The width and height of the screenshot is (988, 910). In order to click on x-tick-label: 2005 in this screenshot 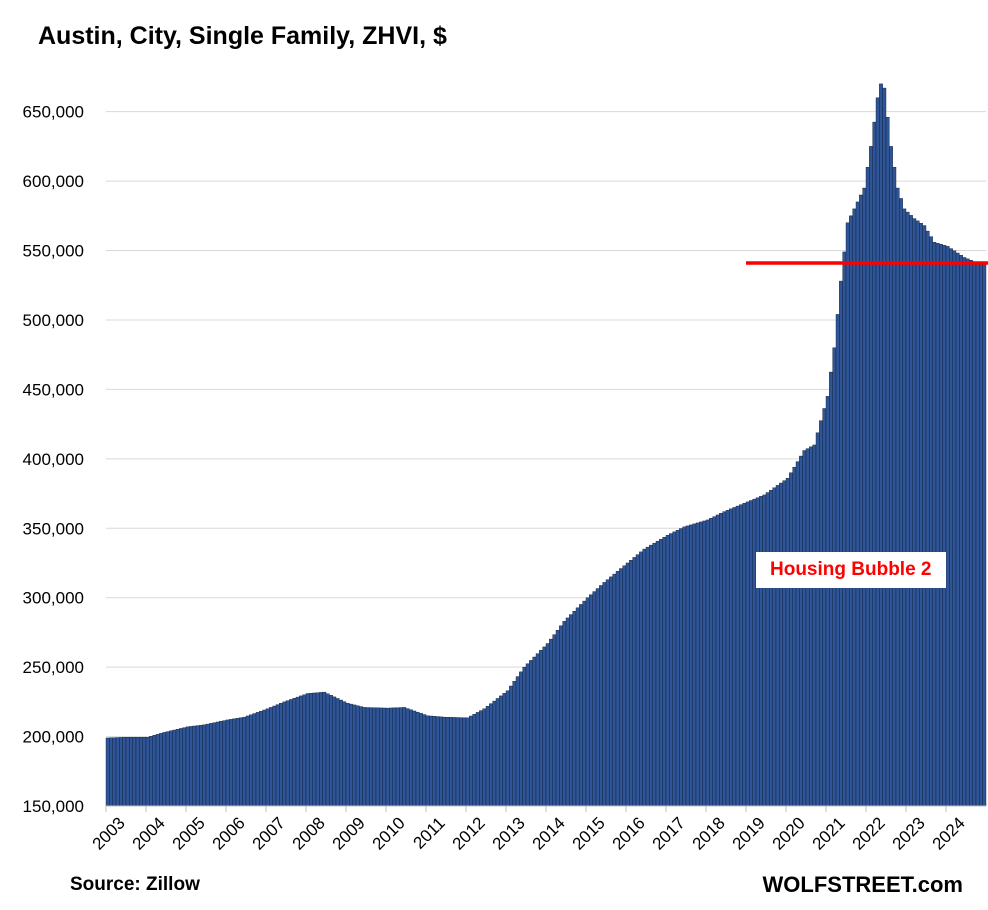, I will do `click(189, 833)`.